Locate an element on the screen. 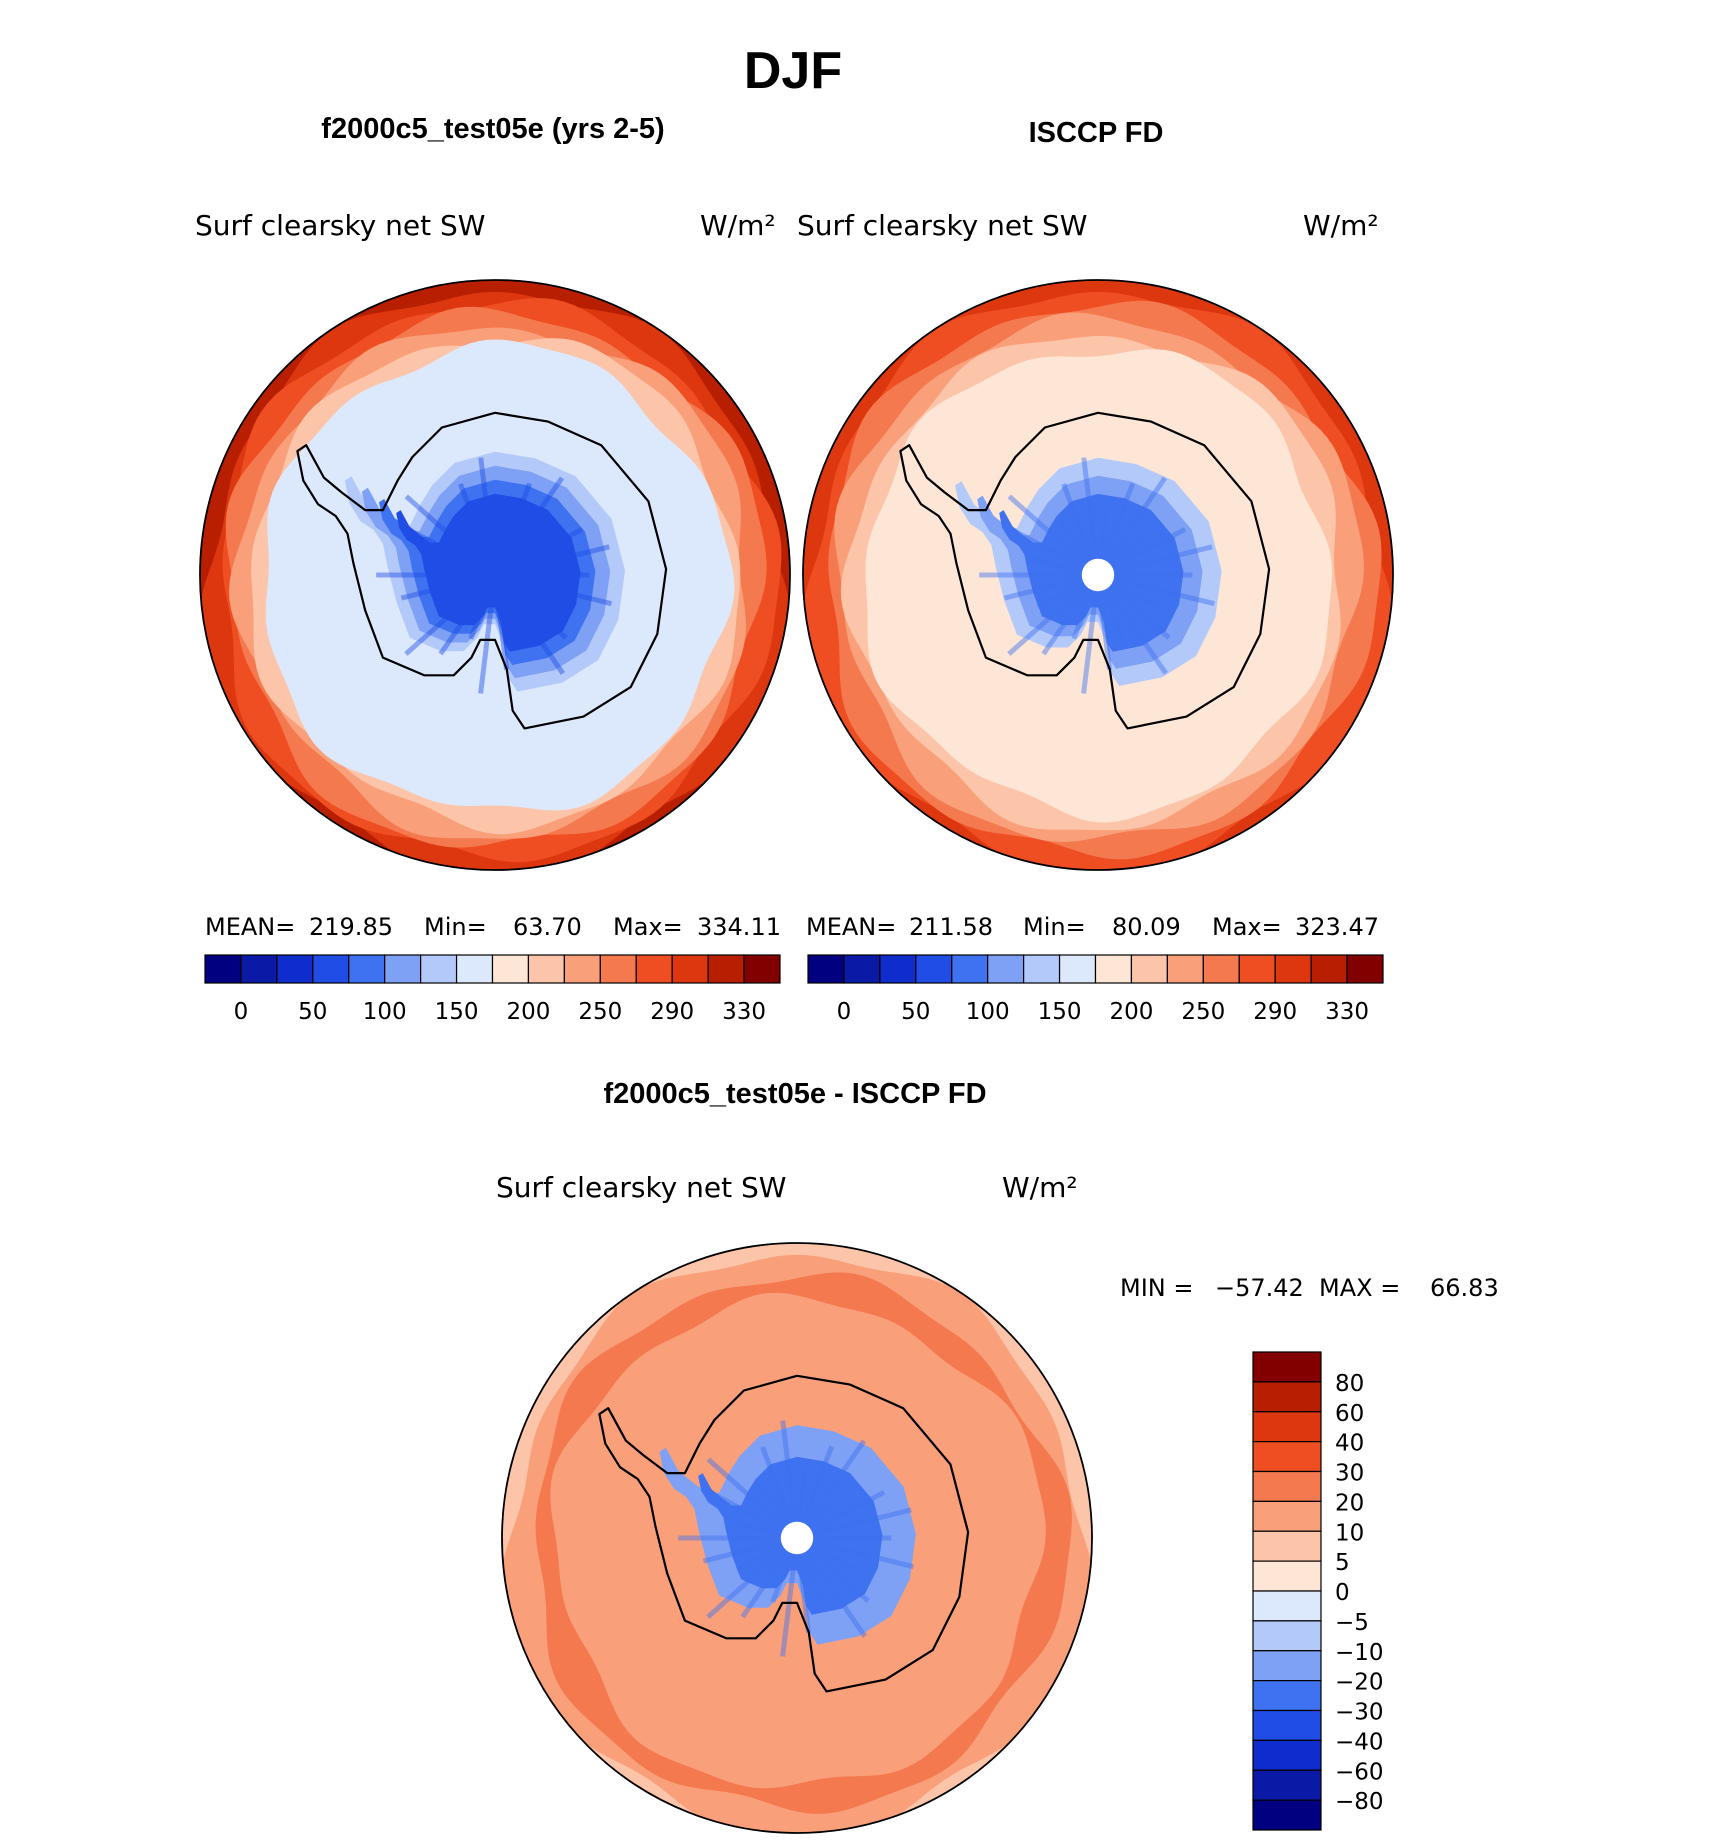 The width and height of the screenshot is (1710, 1840). colorbar-model: 0 50 100 150 200 250 290 330 is located at coordinates (492, 989).